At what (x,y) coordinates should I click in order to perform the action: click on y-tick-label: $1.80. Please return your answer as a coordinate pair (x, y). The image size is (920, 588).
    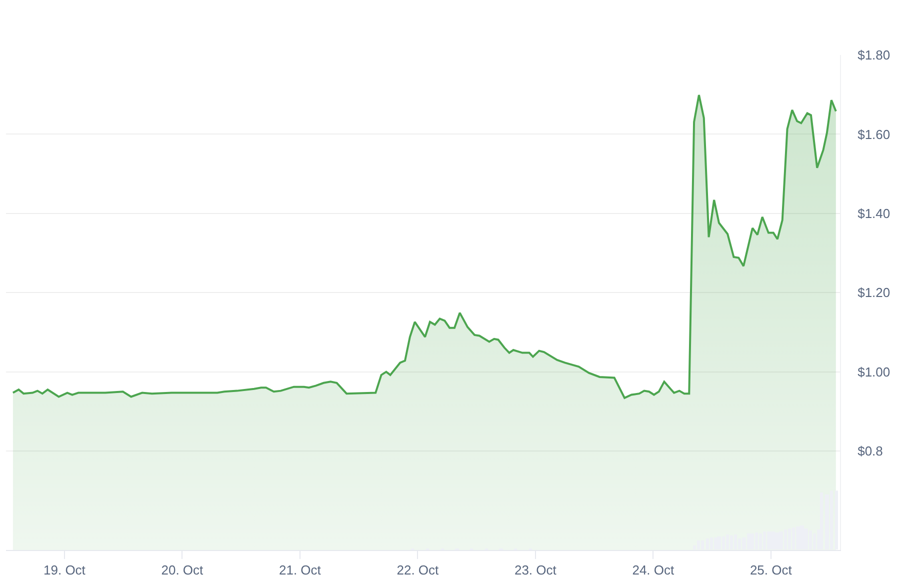
    Looking at the image, I should click on (874, 55).